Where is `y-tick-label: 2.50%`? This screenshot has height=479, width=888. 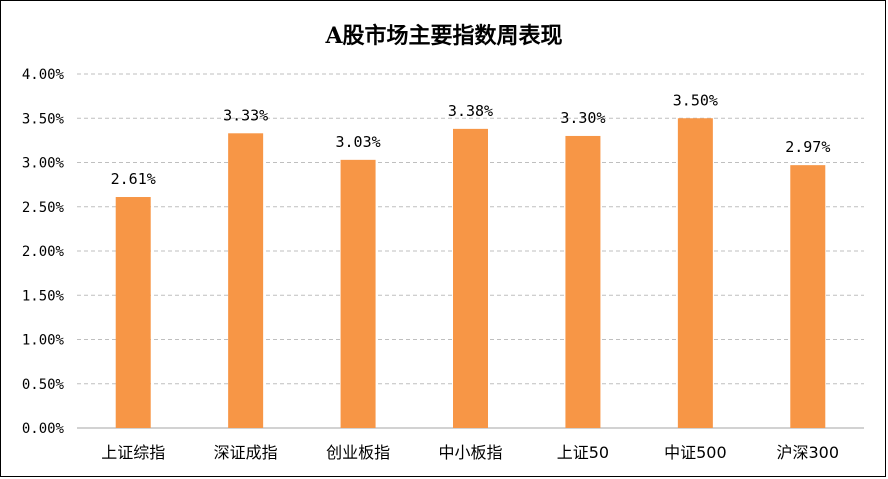
y-tick-label: 2.50% is located at coordinates (43, 208).